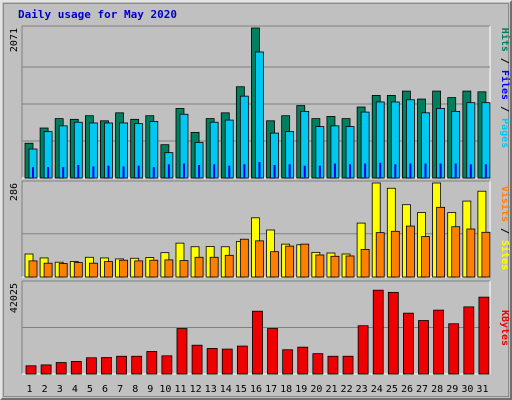 The height and width of the screenshot is (400, 512). I want to click on y-max-label: 42025, so click(14, 298).